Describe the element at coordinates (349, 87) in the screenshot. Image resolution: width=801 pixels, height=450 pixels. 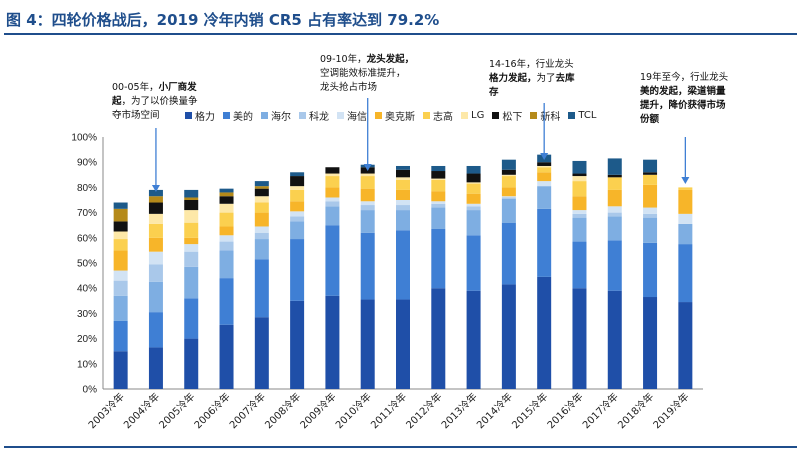
I see `annot-text: 龙头抢占市场` at that location.